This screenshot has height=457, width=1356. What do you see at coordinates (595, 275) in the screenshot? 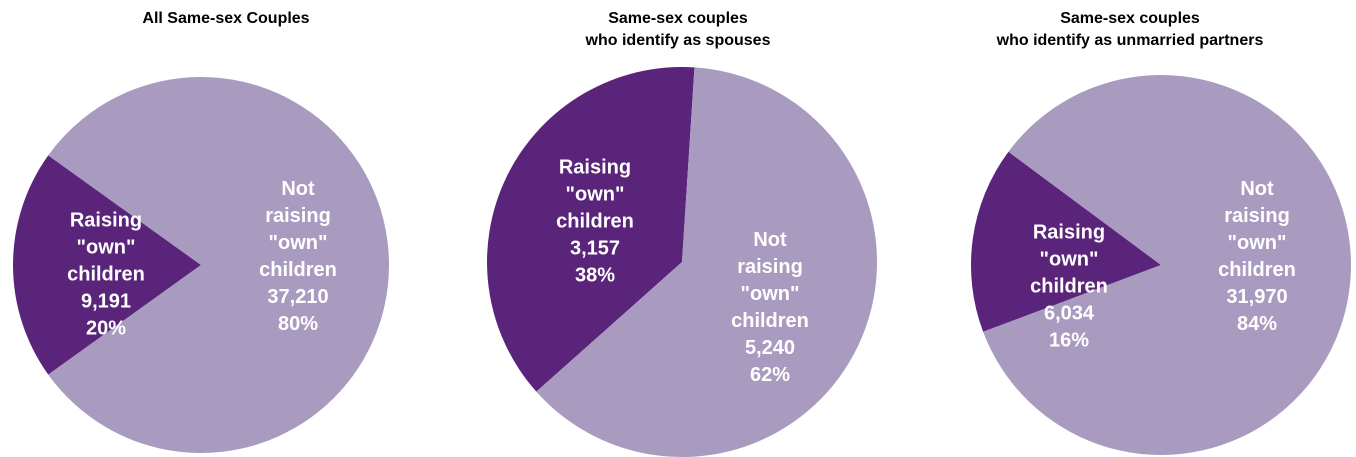
I see `slice-percent: 38%` at bounding box center [595, 275].